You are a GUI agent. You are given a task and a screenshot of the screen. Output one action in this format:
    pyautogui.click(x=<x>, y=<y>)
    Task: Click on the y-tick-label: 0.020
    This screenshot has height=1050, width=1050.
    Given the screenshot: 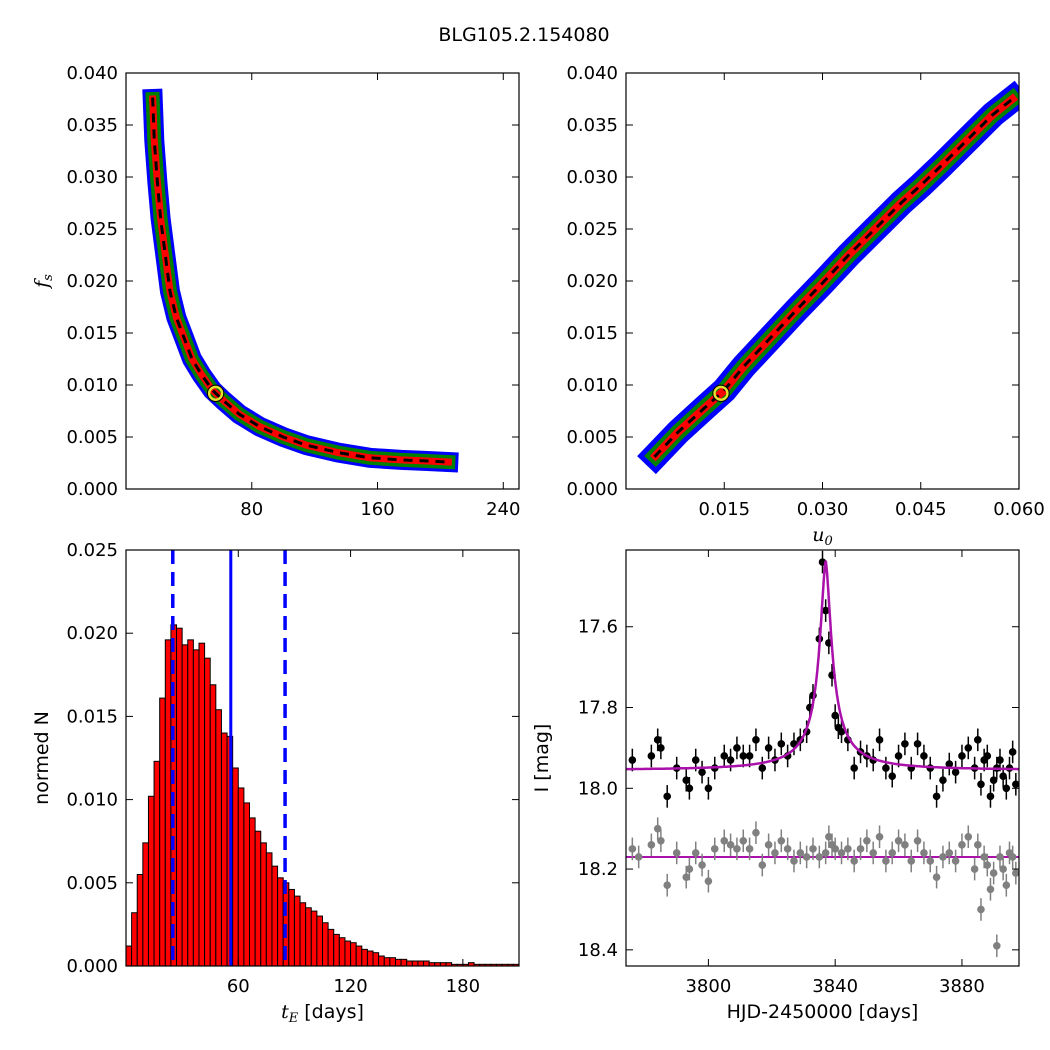 What is the action you would take?
    pyautogui.click(x=92, y=281)
    